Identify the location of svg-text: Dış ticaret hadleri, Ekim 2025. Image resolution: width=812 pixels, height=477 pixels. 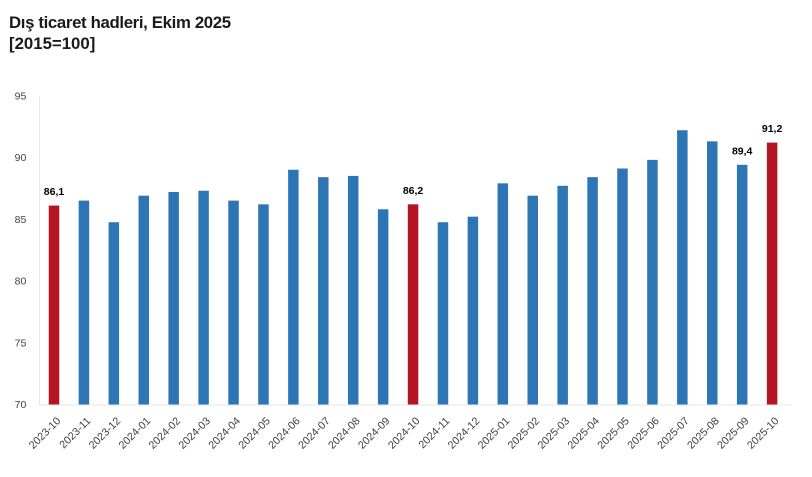
(120, 22).